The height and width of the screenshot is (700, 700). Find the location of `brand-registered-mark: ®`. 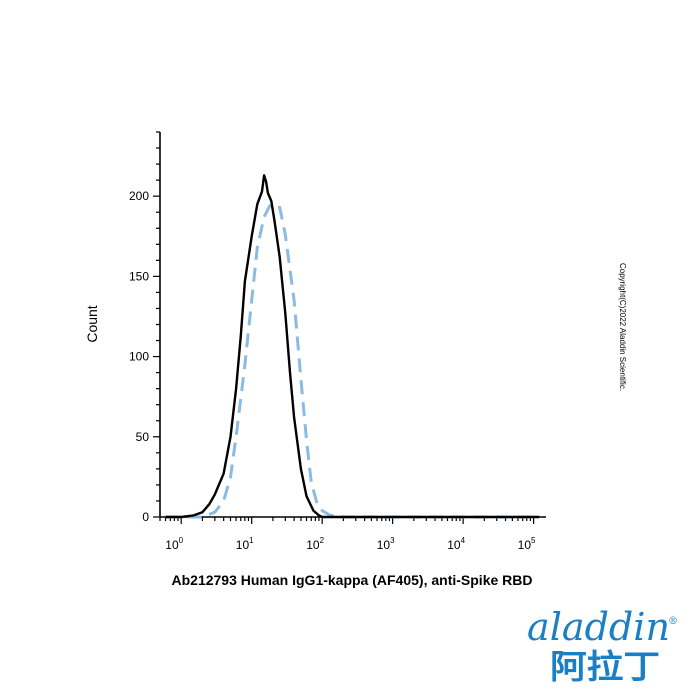

brand-registered-mark: ® is located at coordinates (673, 621).